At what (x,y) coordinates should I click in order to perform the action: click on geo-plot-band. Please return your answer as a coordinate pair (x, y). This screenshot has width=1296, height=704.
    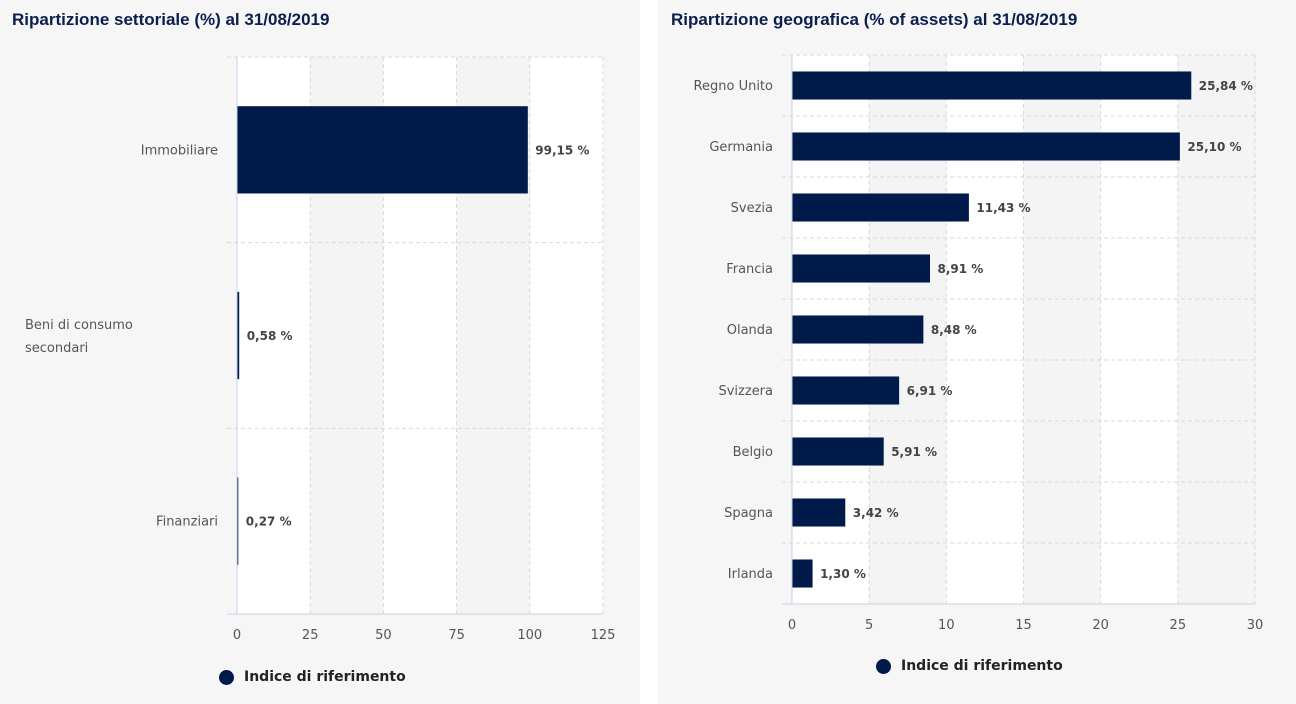
    Looking at the image, I should click on (1216, 329).